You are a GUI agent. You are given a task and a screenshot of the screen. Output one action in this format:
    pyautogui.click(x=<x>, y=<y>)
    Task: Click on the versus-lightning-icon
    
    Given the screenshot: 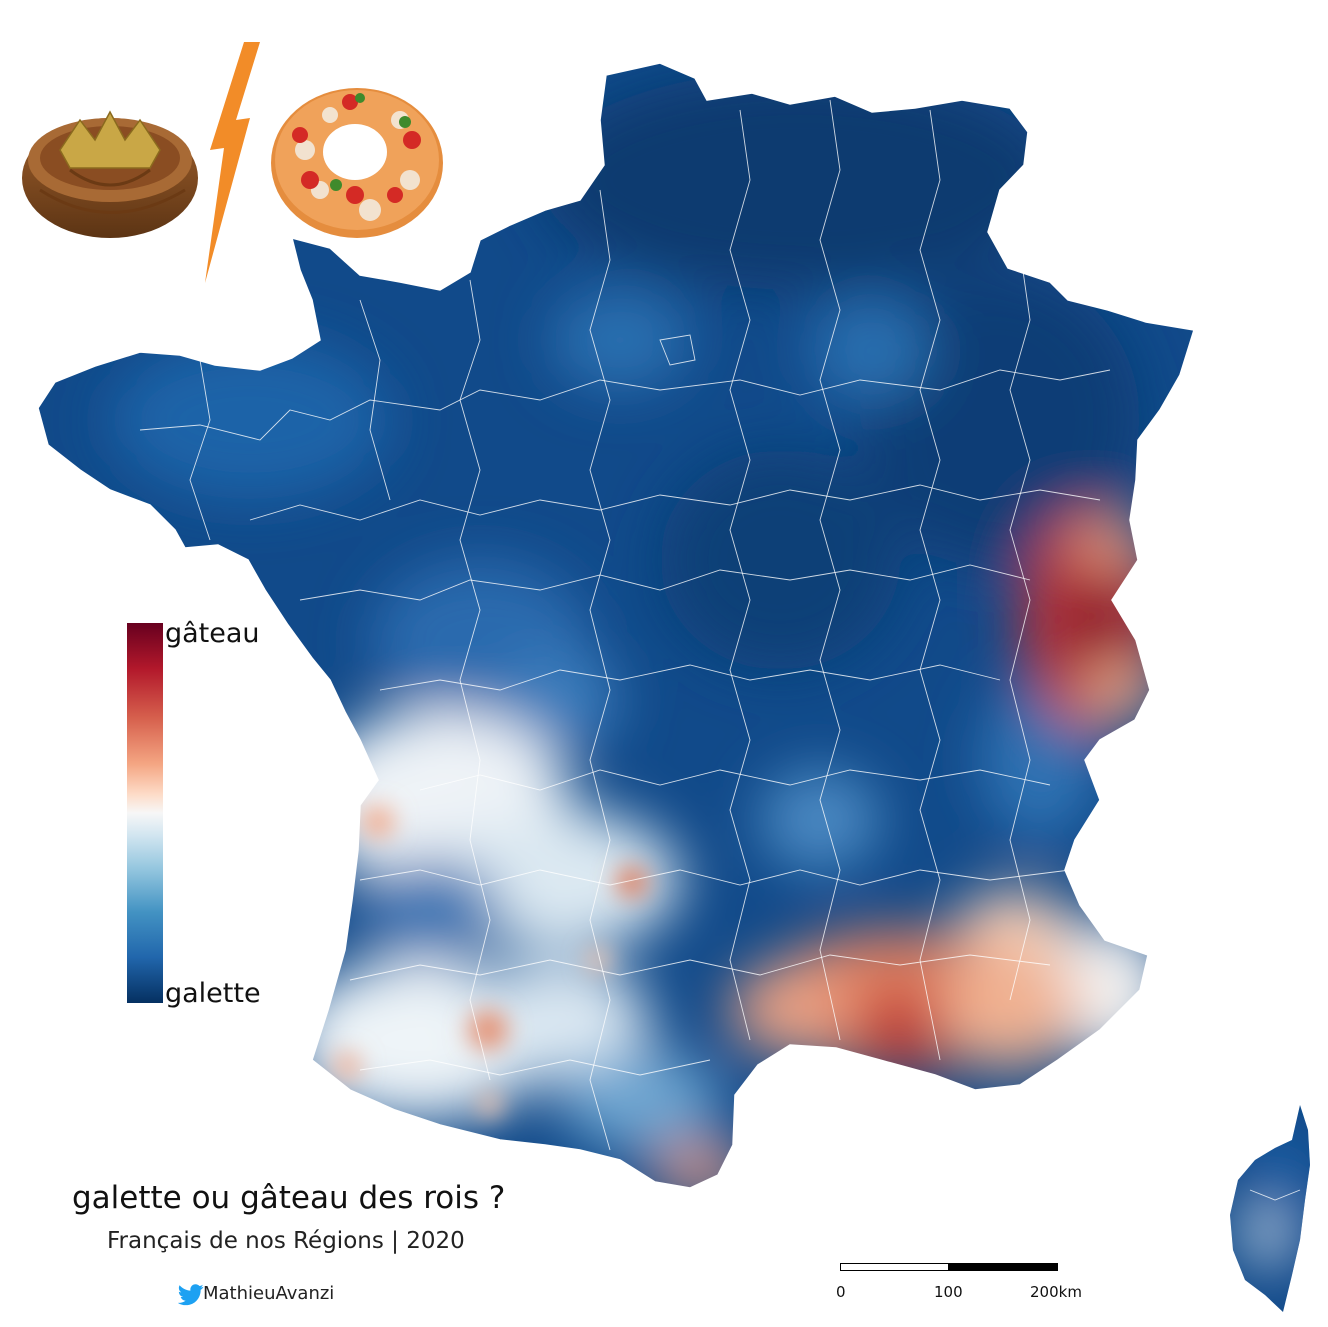 What is the action you would take?
    pyautogui.click(x=232, y=162)
    